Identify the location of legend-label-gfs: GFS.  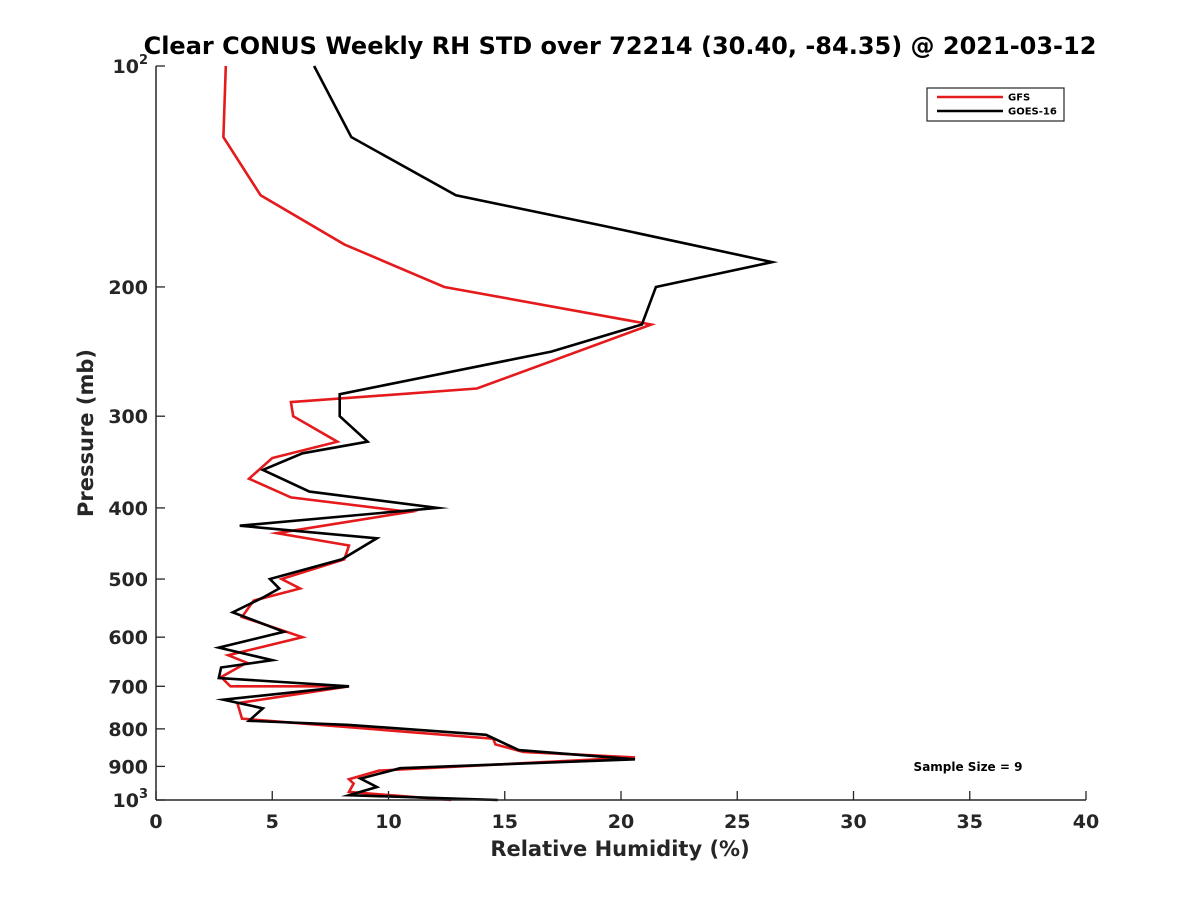
(1019, 98).